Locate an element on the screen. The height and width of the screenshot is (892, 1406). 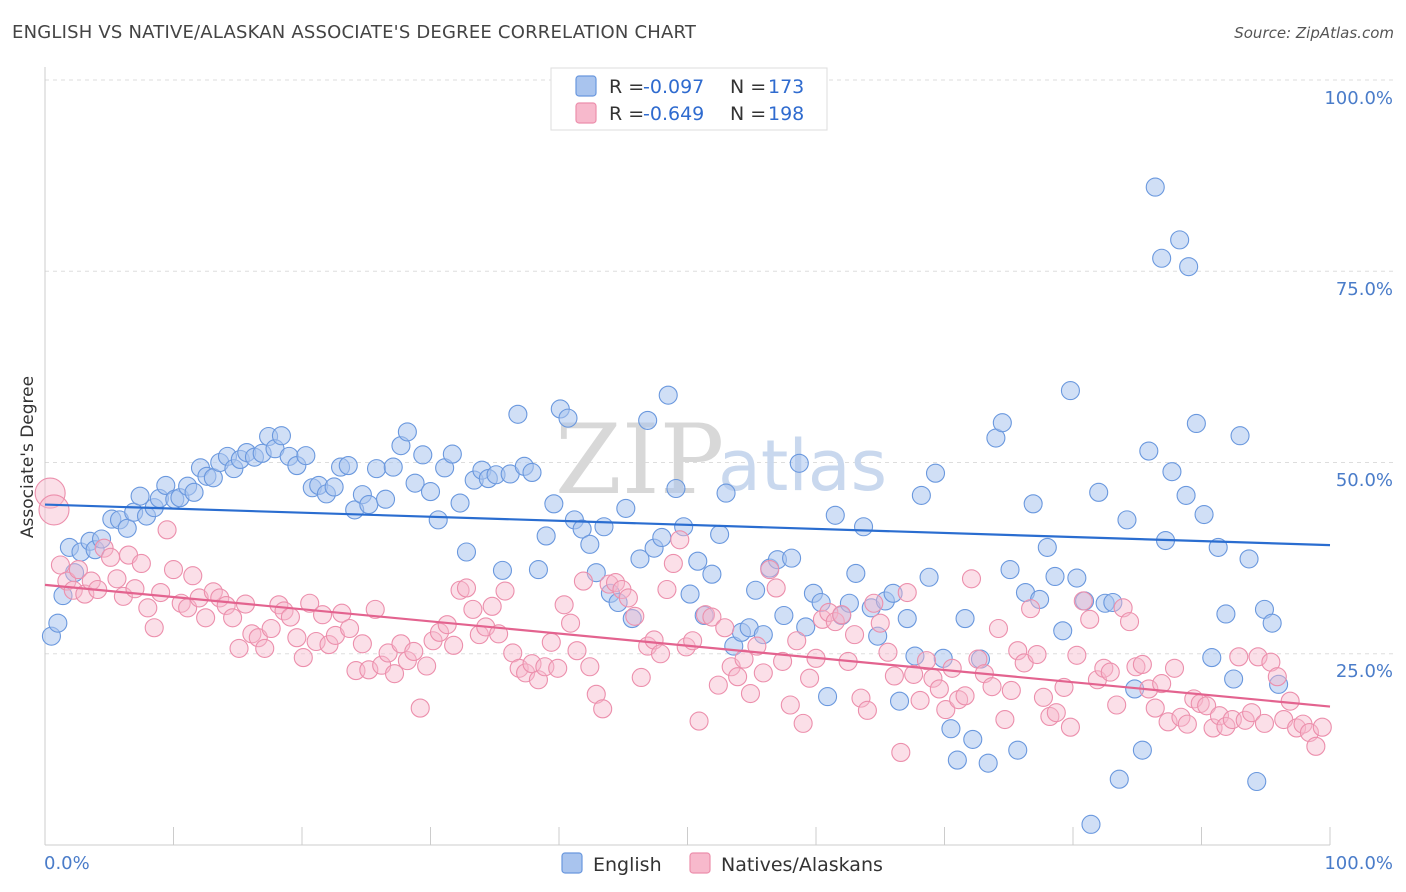
y-tick-label: 25.0% is located at coordinates (1364, 671).